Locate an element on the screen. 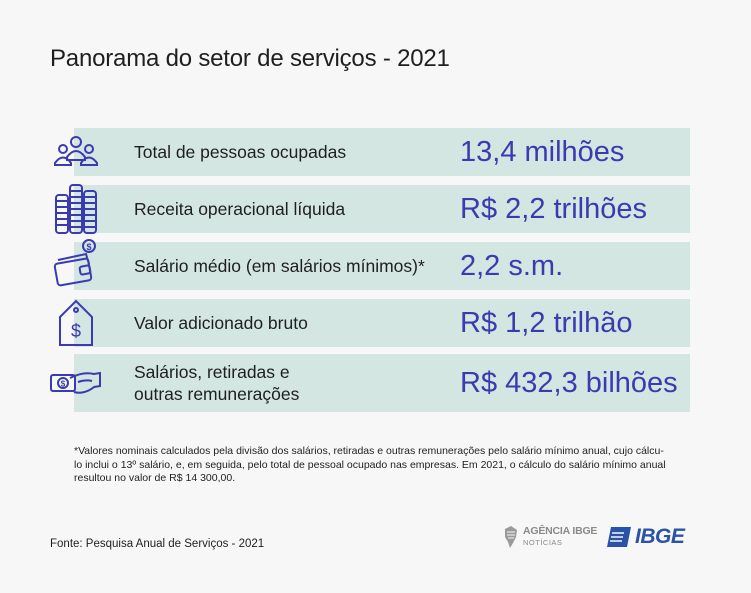 The height and width of the screenshot is (593, 751). ibge-mark-icon is located at coordinates (619, 537).